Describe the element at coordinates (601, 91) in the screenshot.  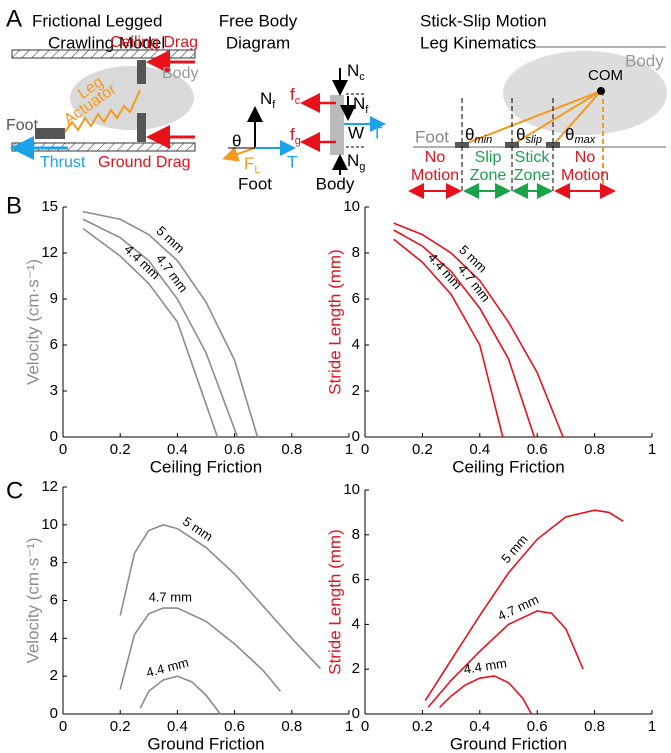
I see `com-dot` at that location.